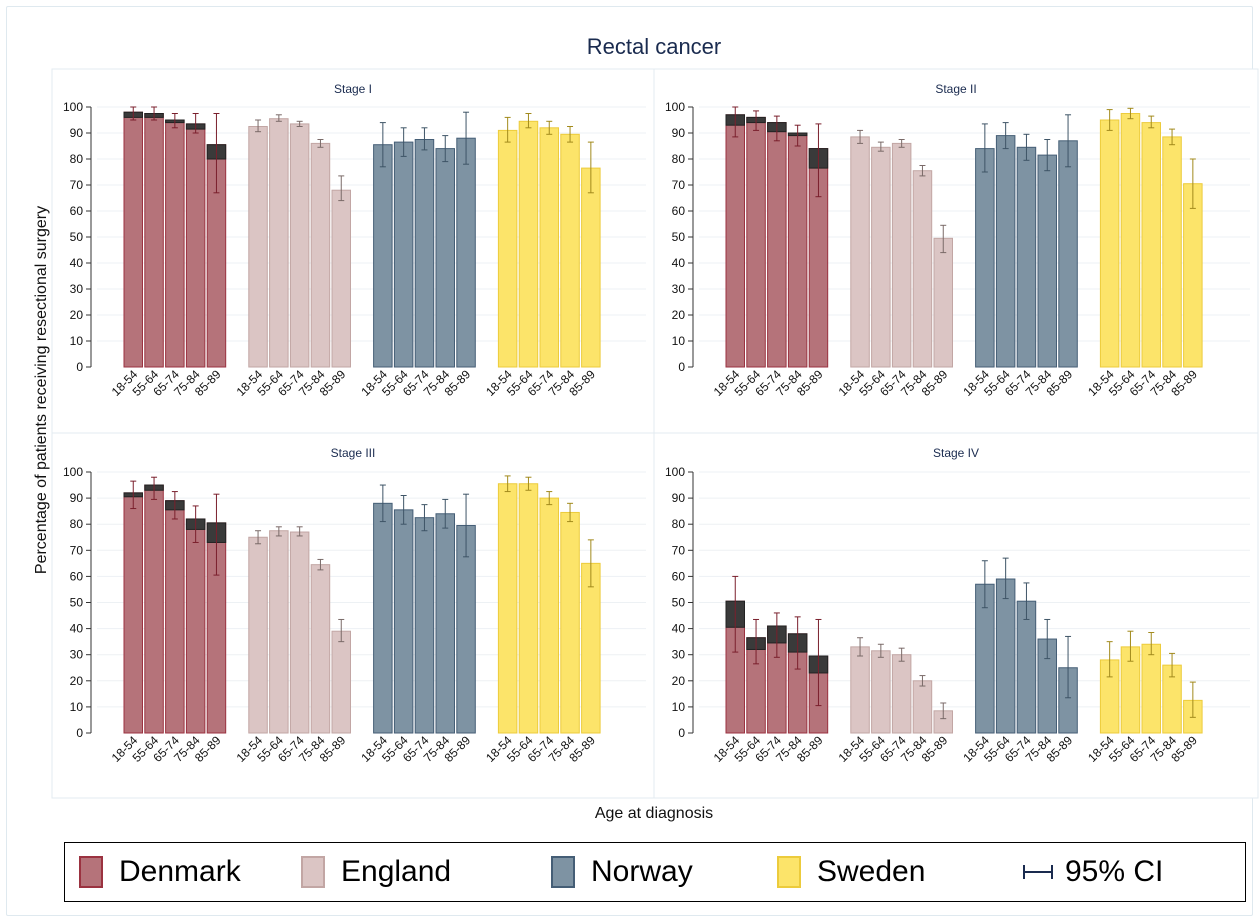 The image size is (1259, 922). What do you see at coordinates (77, 159) in the screenshot?
I see `y-tick-label-stage-i-80: 80` at bounding box center [77, 159].